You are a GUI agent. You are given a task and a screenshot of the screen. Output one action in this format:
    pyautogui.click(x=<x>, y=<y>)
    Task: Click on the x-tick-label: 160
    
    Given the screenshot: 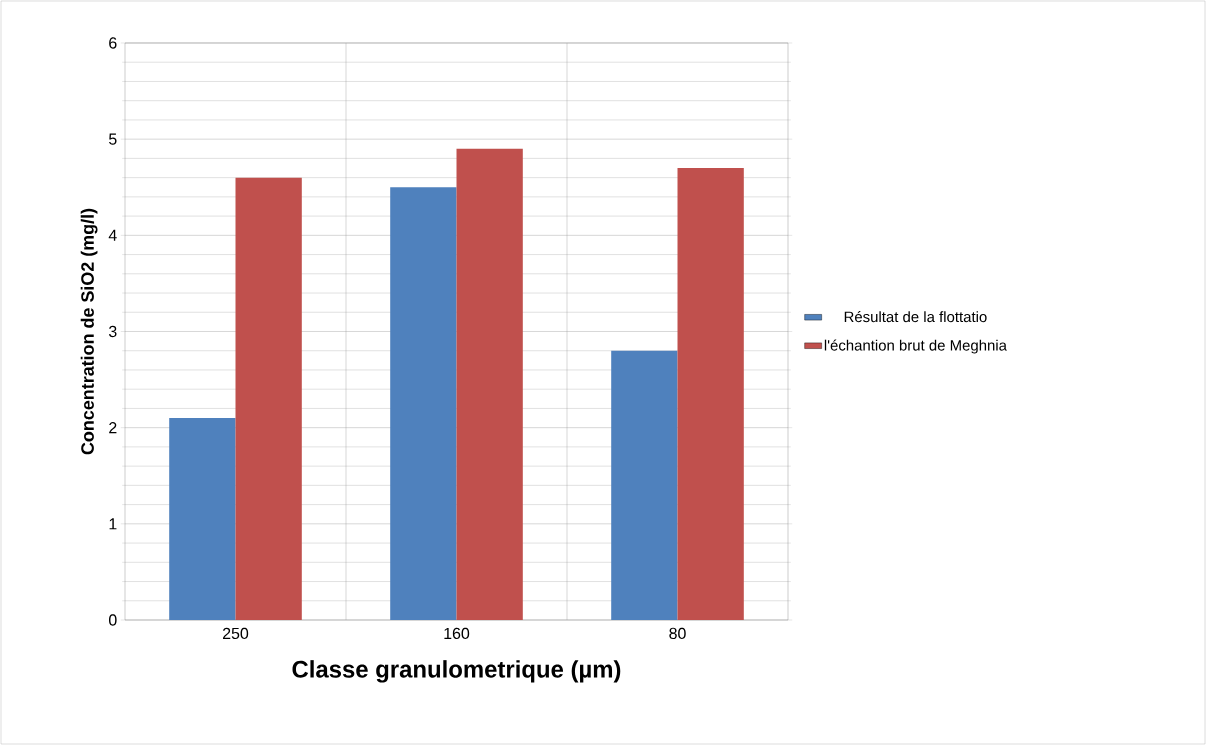 What is the action you would take?
    pyautogui.click(x=457, y=633)
    